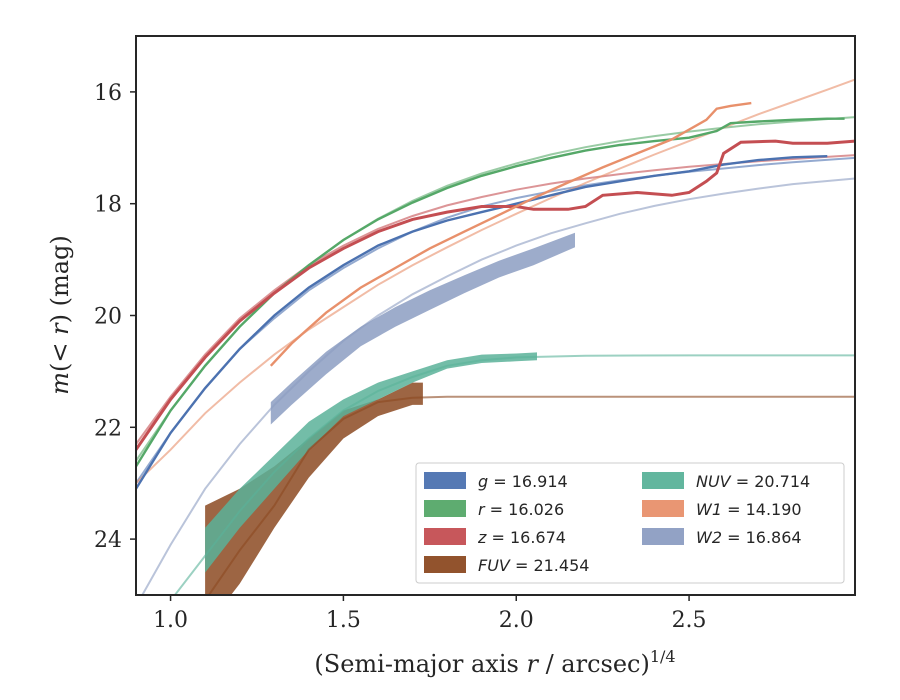 This screenshot has width=900, height=700. I want to click on legend-swatch-nuv, so click(663, 480).